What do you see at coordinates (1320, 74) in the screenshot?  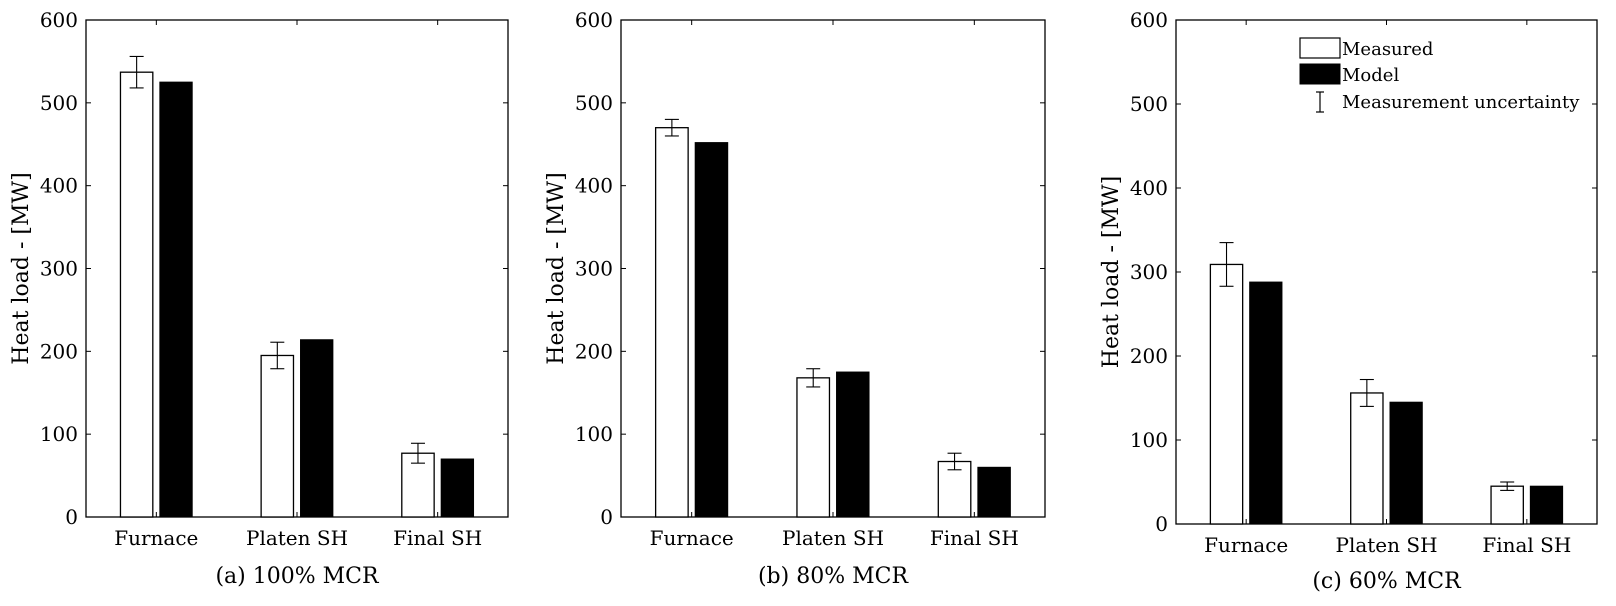 I see `legend-swatch-model` at bounding box center [1320, 74].